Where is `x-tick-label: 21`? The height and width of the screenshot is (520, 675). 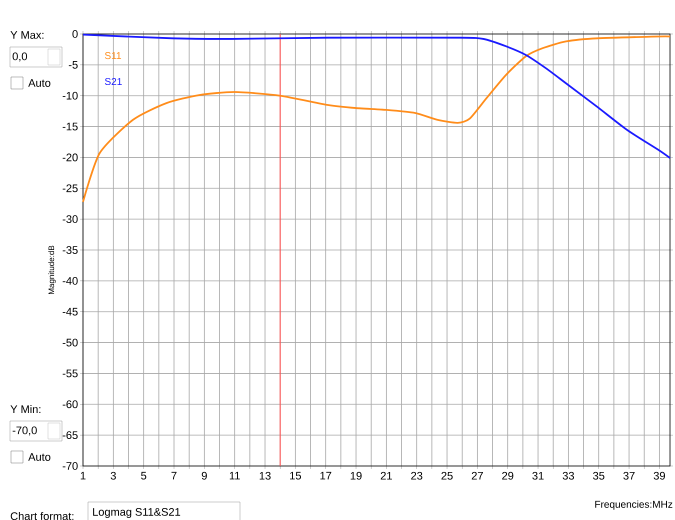 x-tick-label: 21 is located at coordinates (386, 476).